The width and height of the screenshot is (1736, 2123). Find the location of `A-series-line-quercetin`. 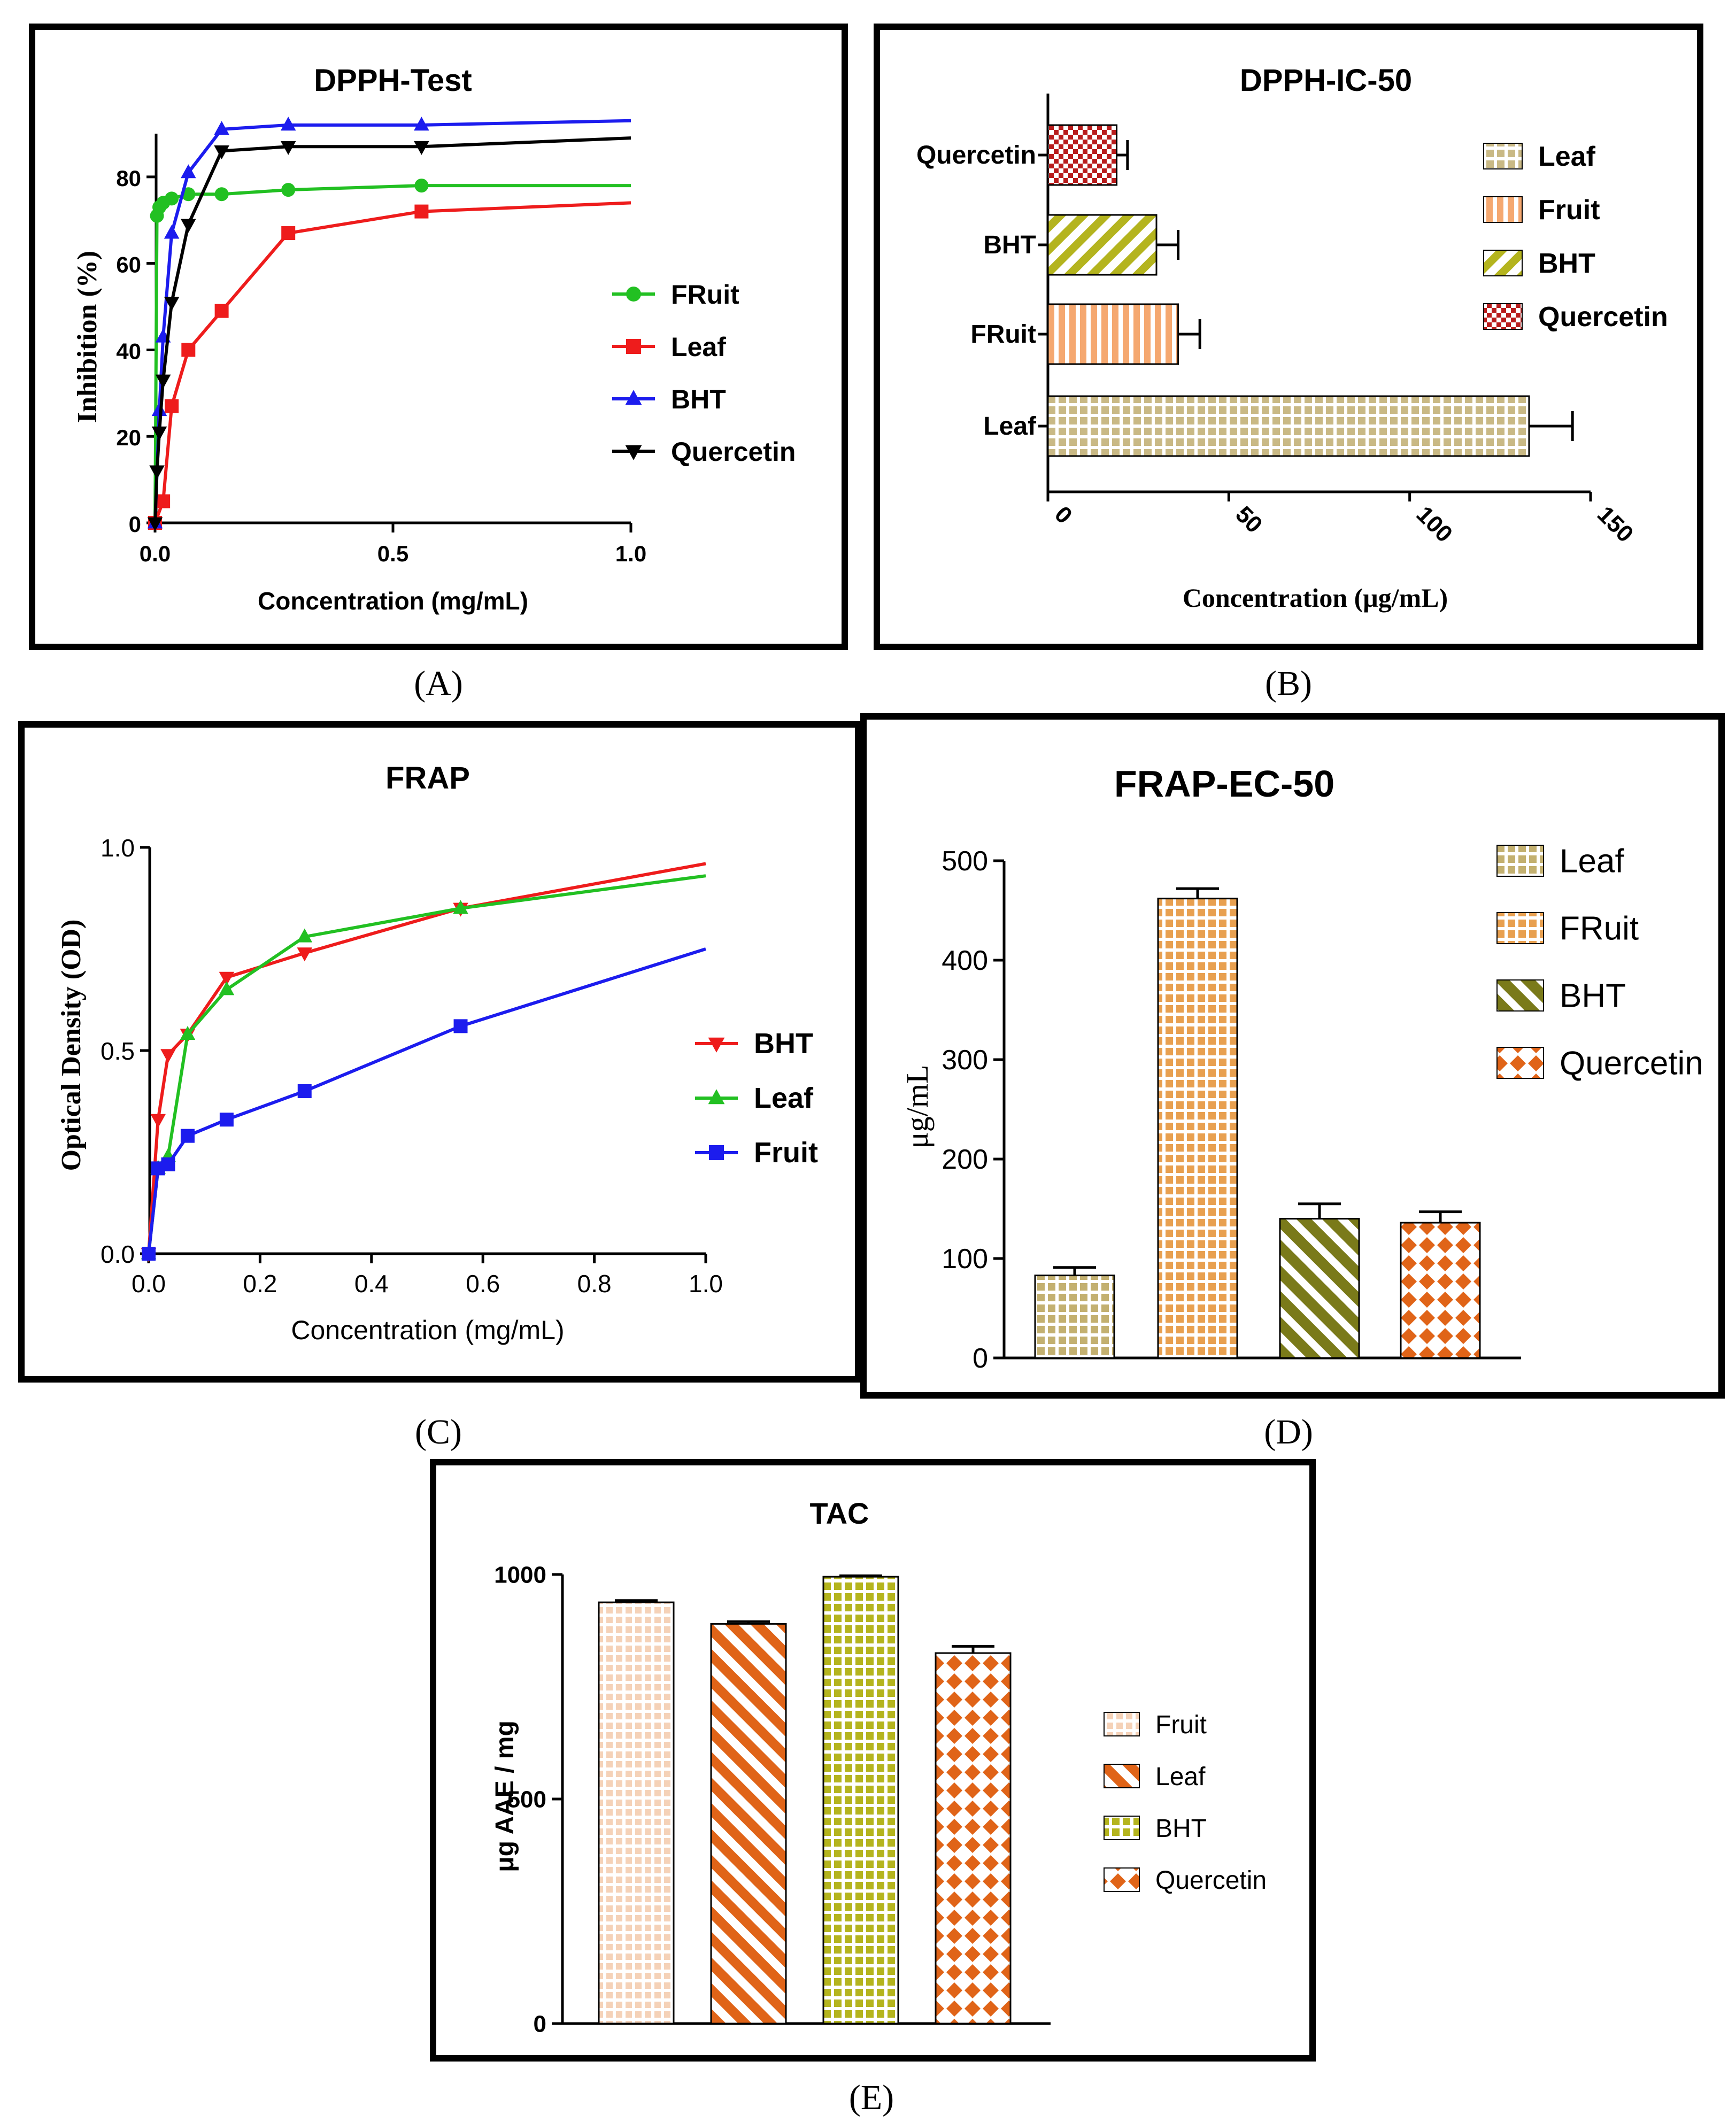

A-series-line-quercetin is located at coordinates (392, 329).